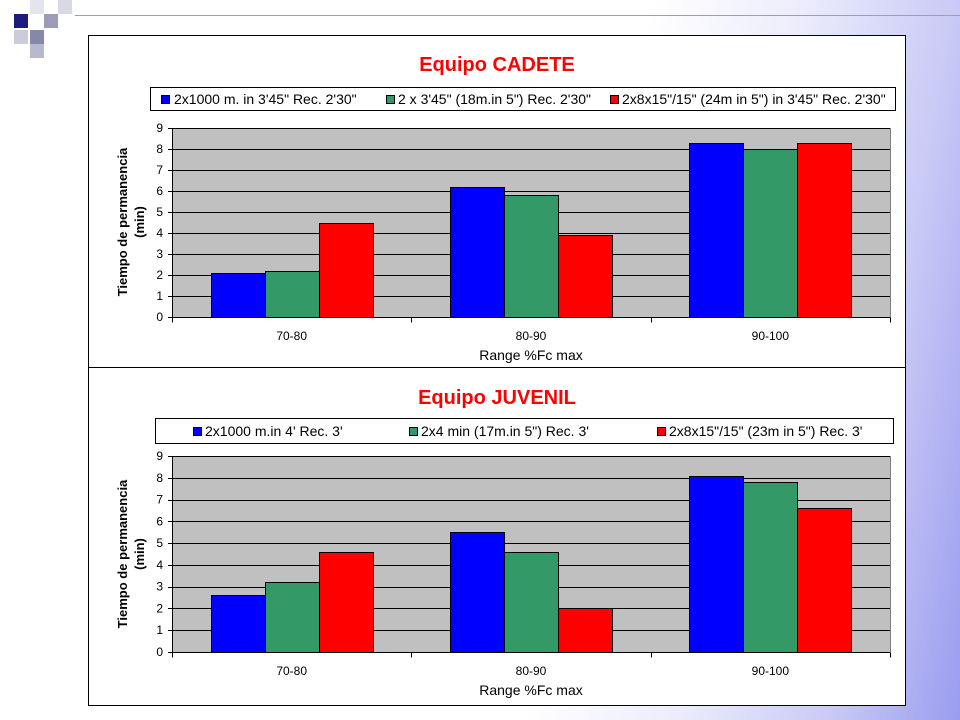  Describe the element at coordinates (274, 431) in the screenshot. I see `legend-label-series-1: 2x1000 m.in 4' Rec. 3'` at that location.